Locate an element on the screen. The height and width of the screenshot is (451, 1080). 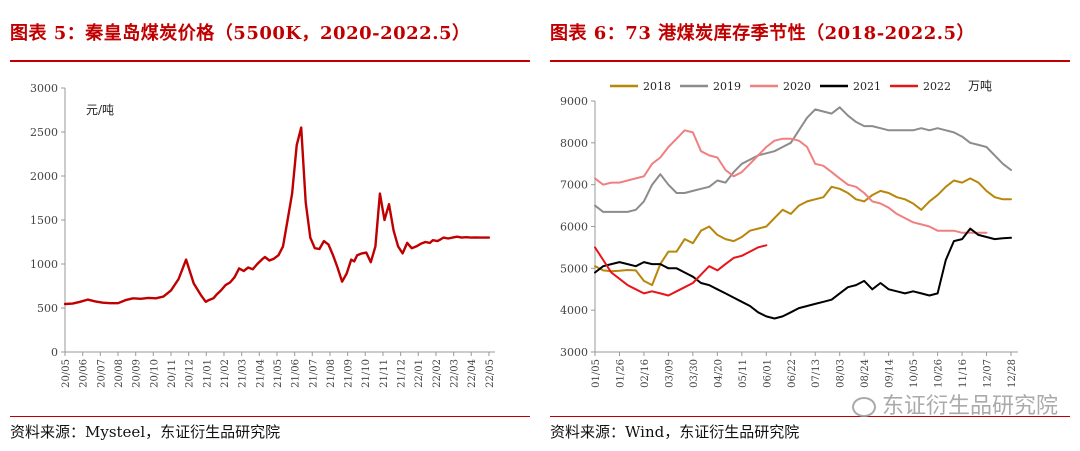
series-line-2019 is located at coordinates (803, 159).